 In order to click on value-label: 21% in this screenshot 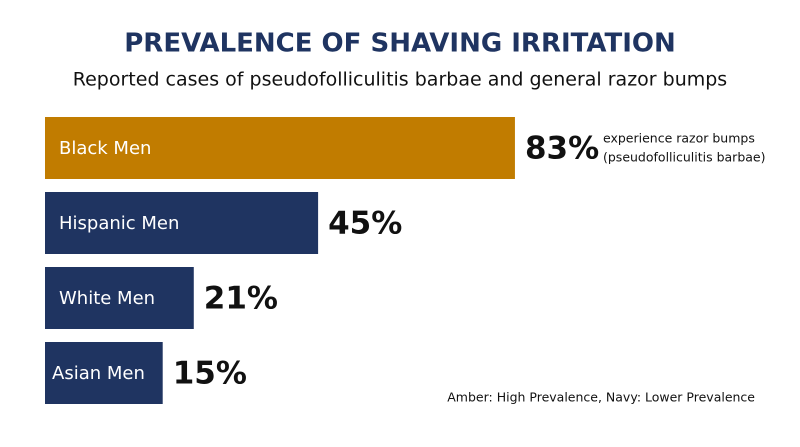, I will do `click(241, 299)`.